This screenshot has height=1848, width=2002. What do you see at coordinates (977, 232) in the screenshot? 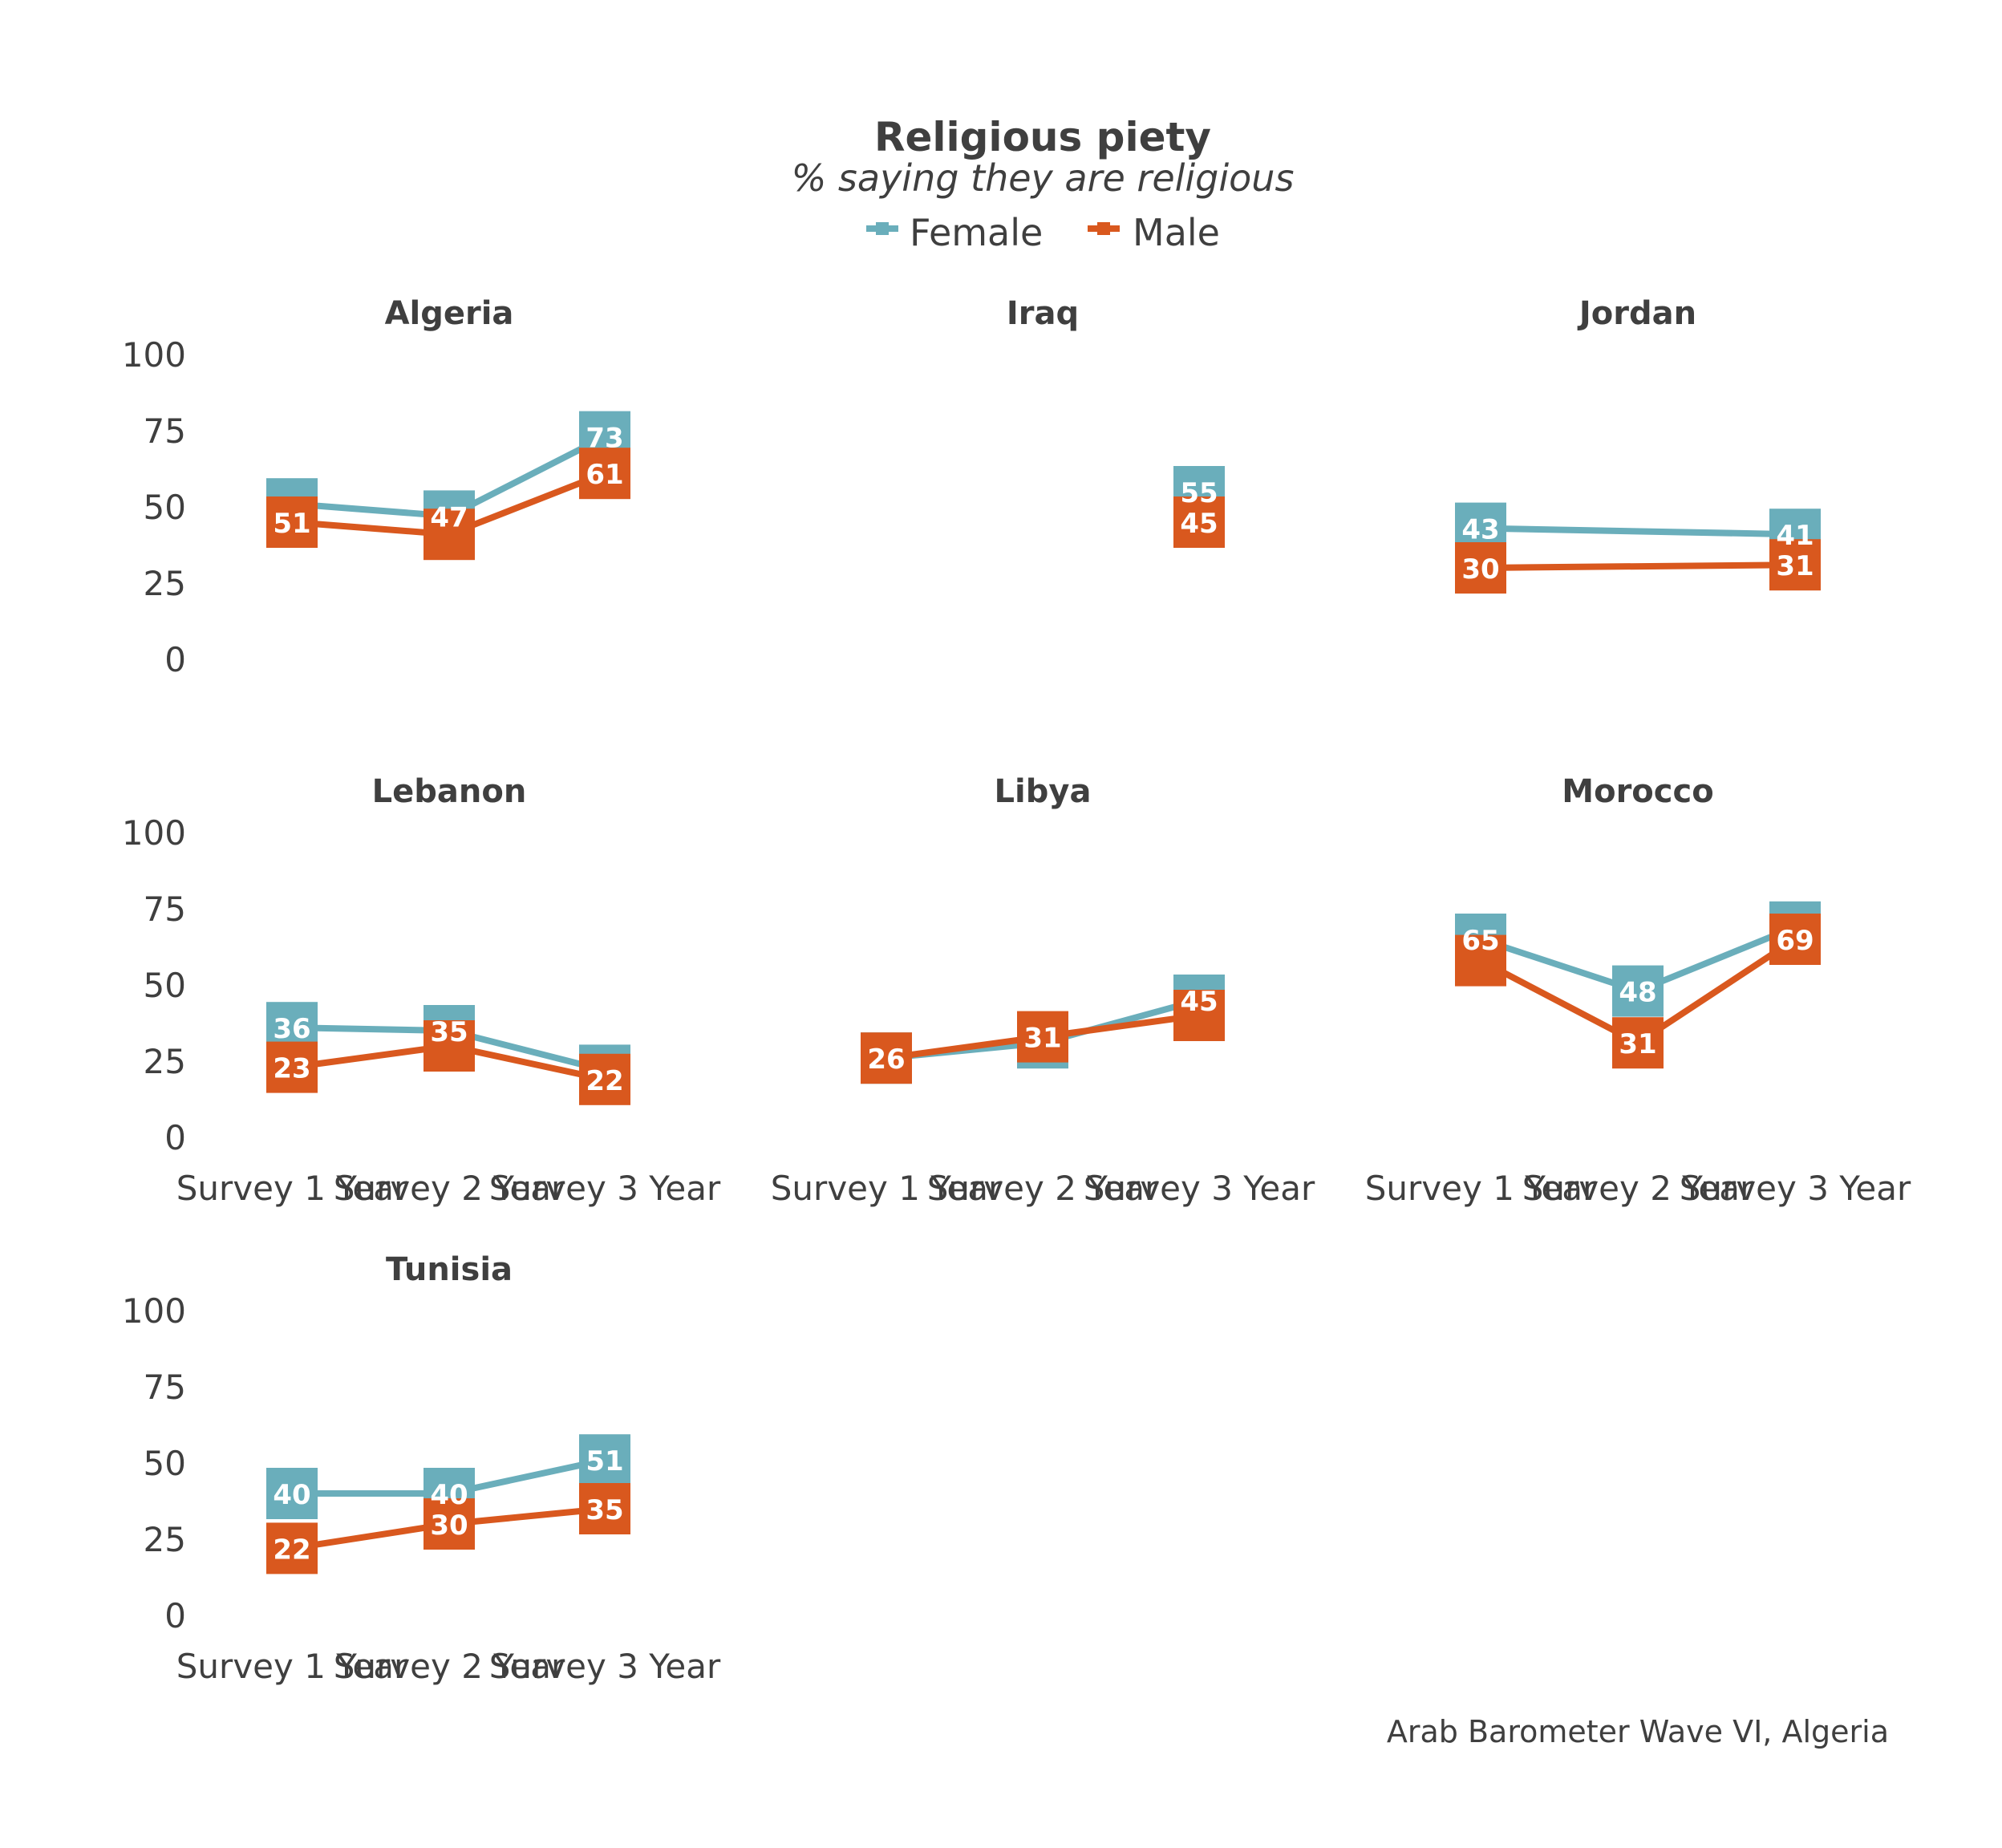
I see `legend-female-label: Female` at bounding box center [977, 232].